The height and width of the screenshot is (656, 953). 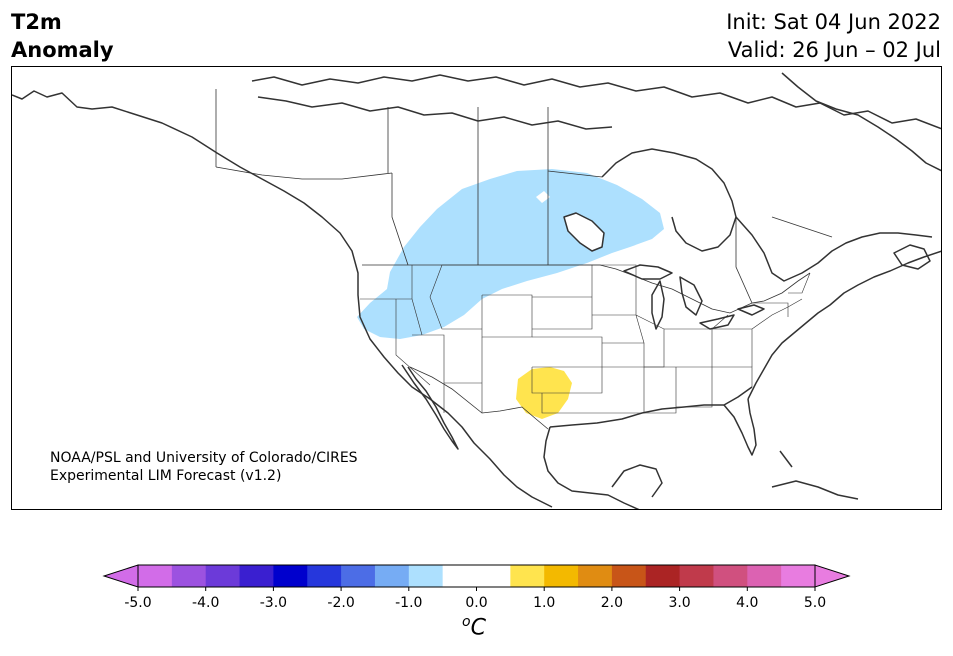 What do you see at coordinates (62, 36) in the screenshot?
I see `map-title: T2m Anomaly` at bounding box center [62, 36].